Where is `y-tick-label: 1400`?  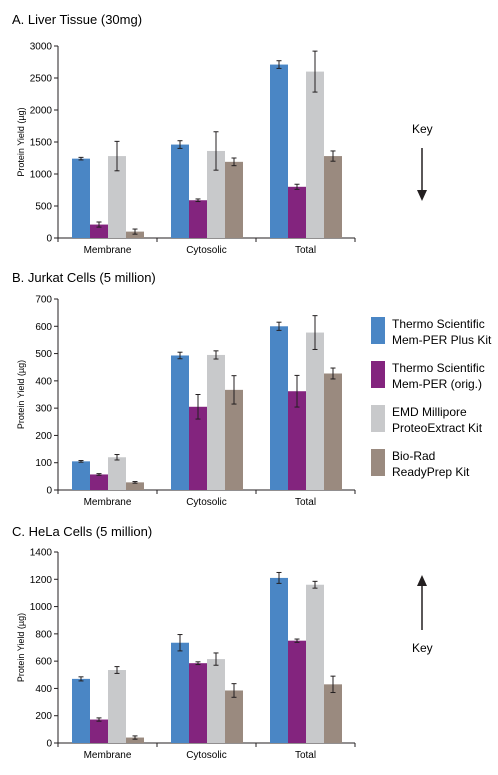
y-tick-label: 1400 is located at coordinates (41, 553).